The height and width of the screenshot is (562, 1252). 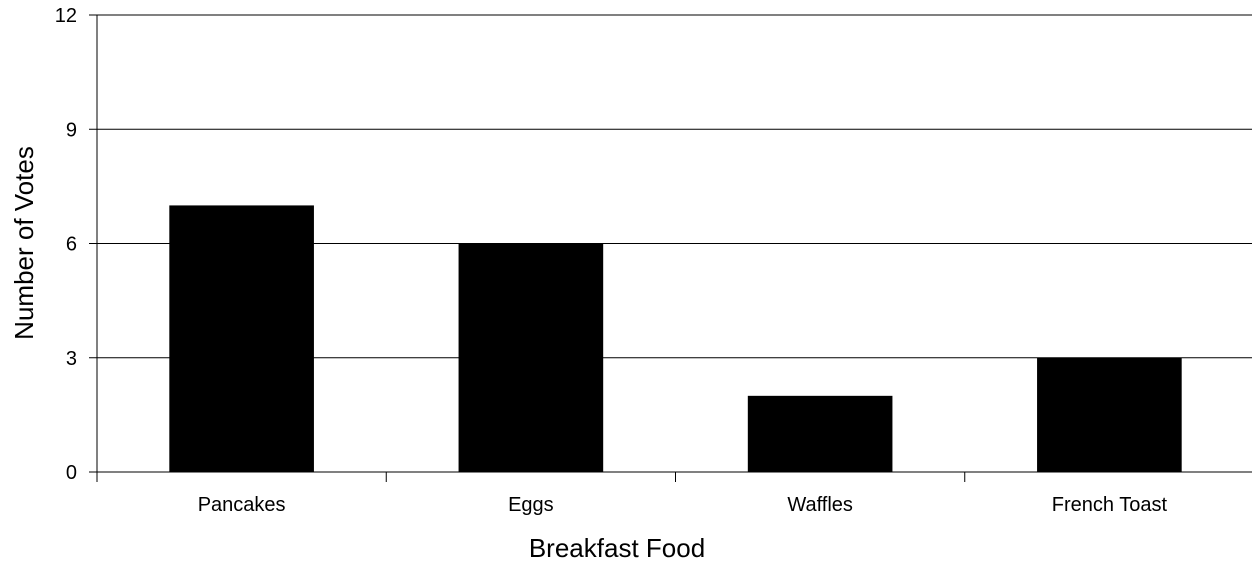 I want to click on y-tick-label: 0, so click(x=71, y=473).